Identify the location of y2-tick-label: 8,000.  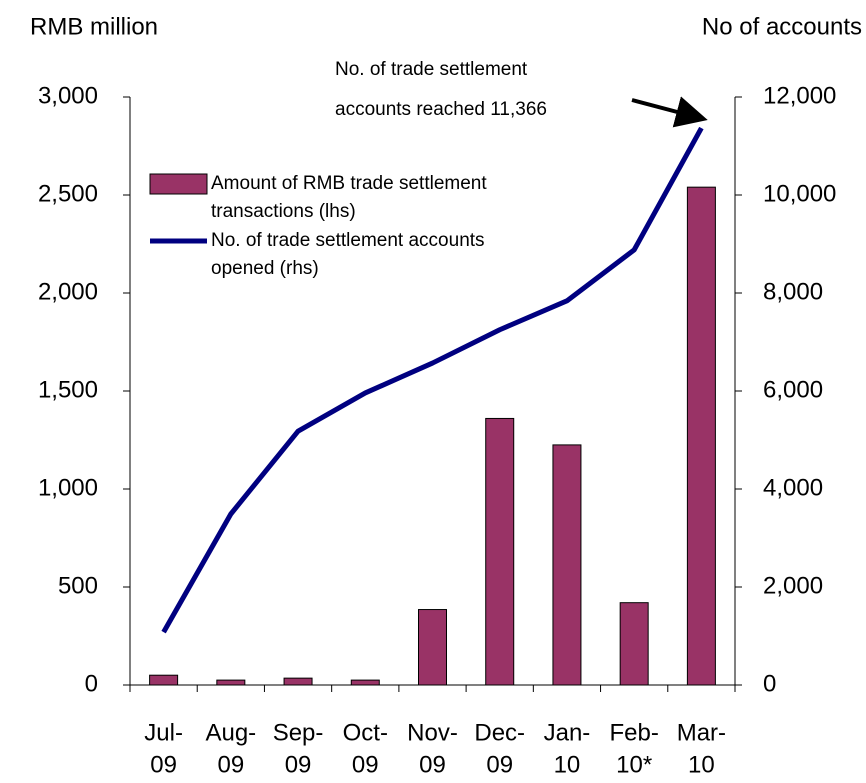
(793, 291).